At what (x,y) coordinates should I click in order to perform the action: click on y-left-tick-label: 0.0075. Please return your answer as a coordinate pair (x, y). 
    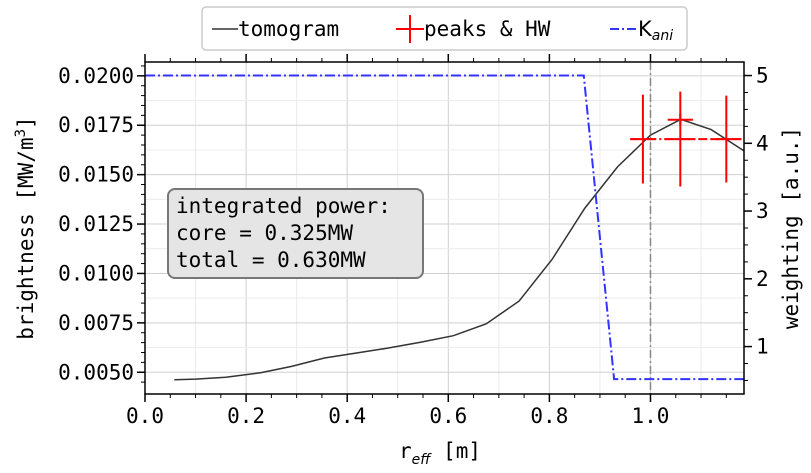
    Looking at the image, I should click on (96, 323).